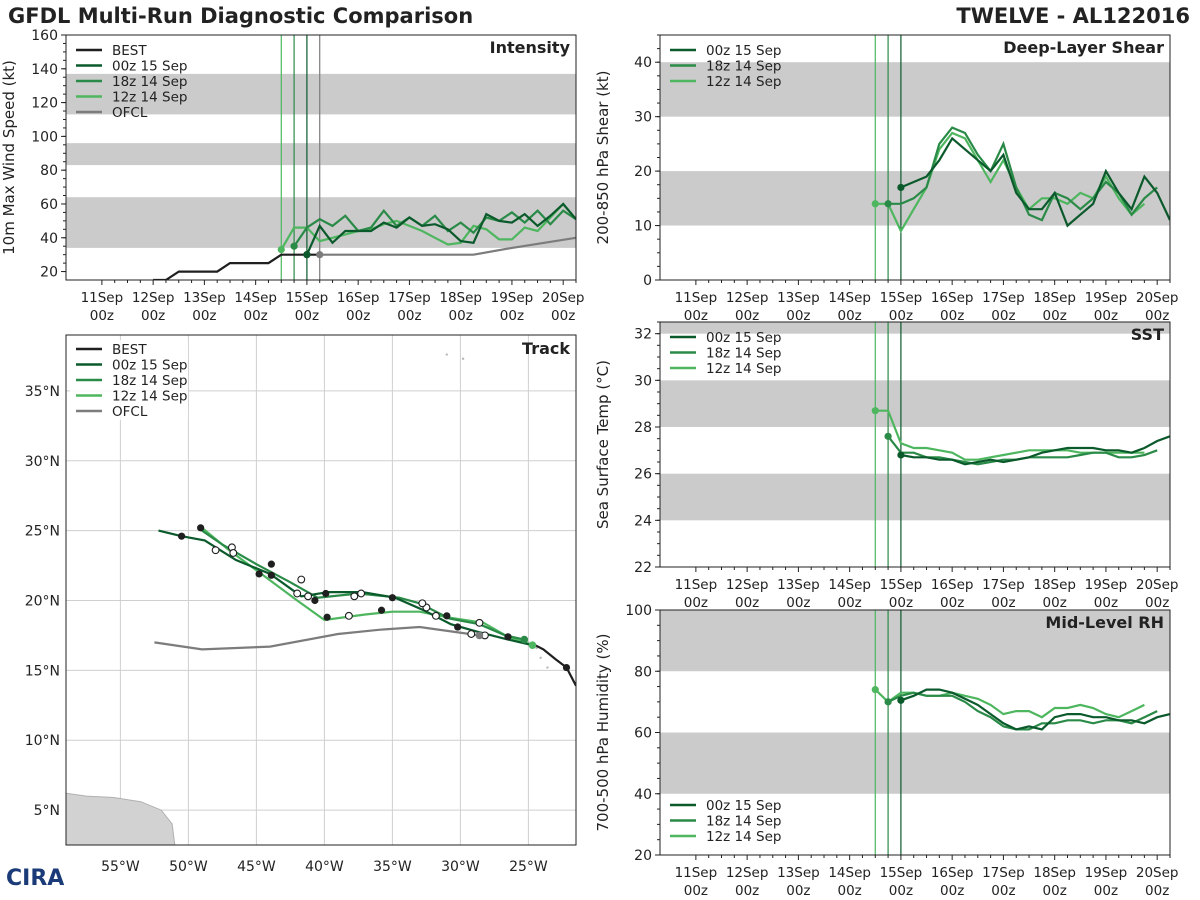 The width and height of the screenshot is (1200, 900). What do you see at coordinates (44, 104) in the screenshot?
I see `y-tick-label: 120` at bounding box center [44, 104].